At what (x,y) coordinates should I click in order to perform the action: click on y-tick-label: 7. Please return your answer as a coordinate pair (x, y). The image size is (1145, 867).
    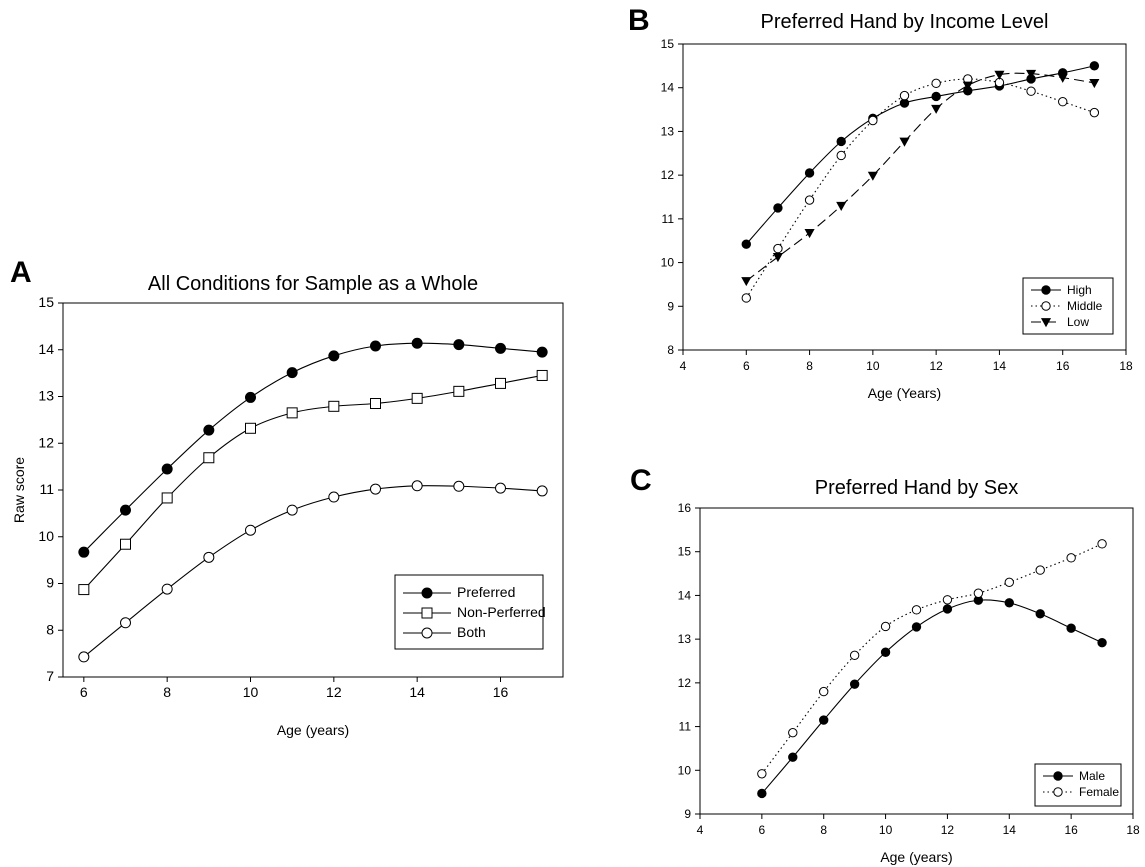
    Looking at the image, I should click on (50, 676).